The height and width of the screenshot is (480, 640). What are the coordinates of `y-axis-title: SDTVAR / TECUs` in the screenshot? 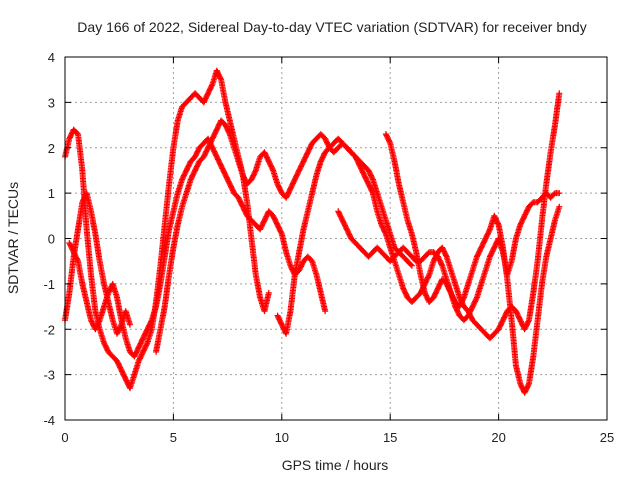 It's located at (13, 238).